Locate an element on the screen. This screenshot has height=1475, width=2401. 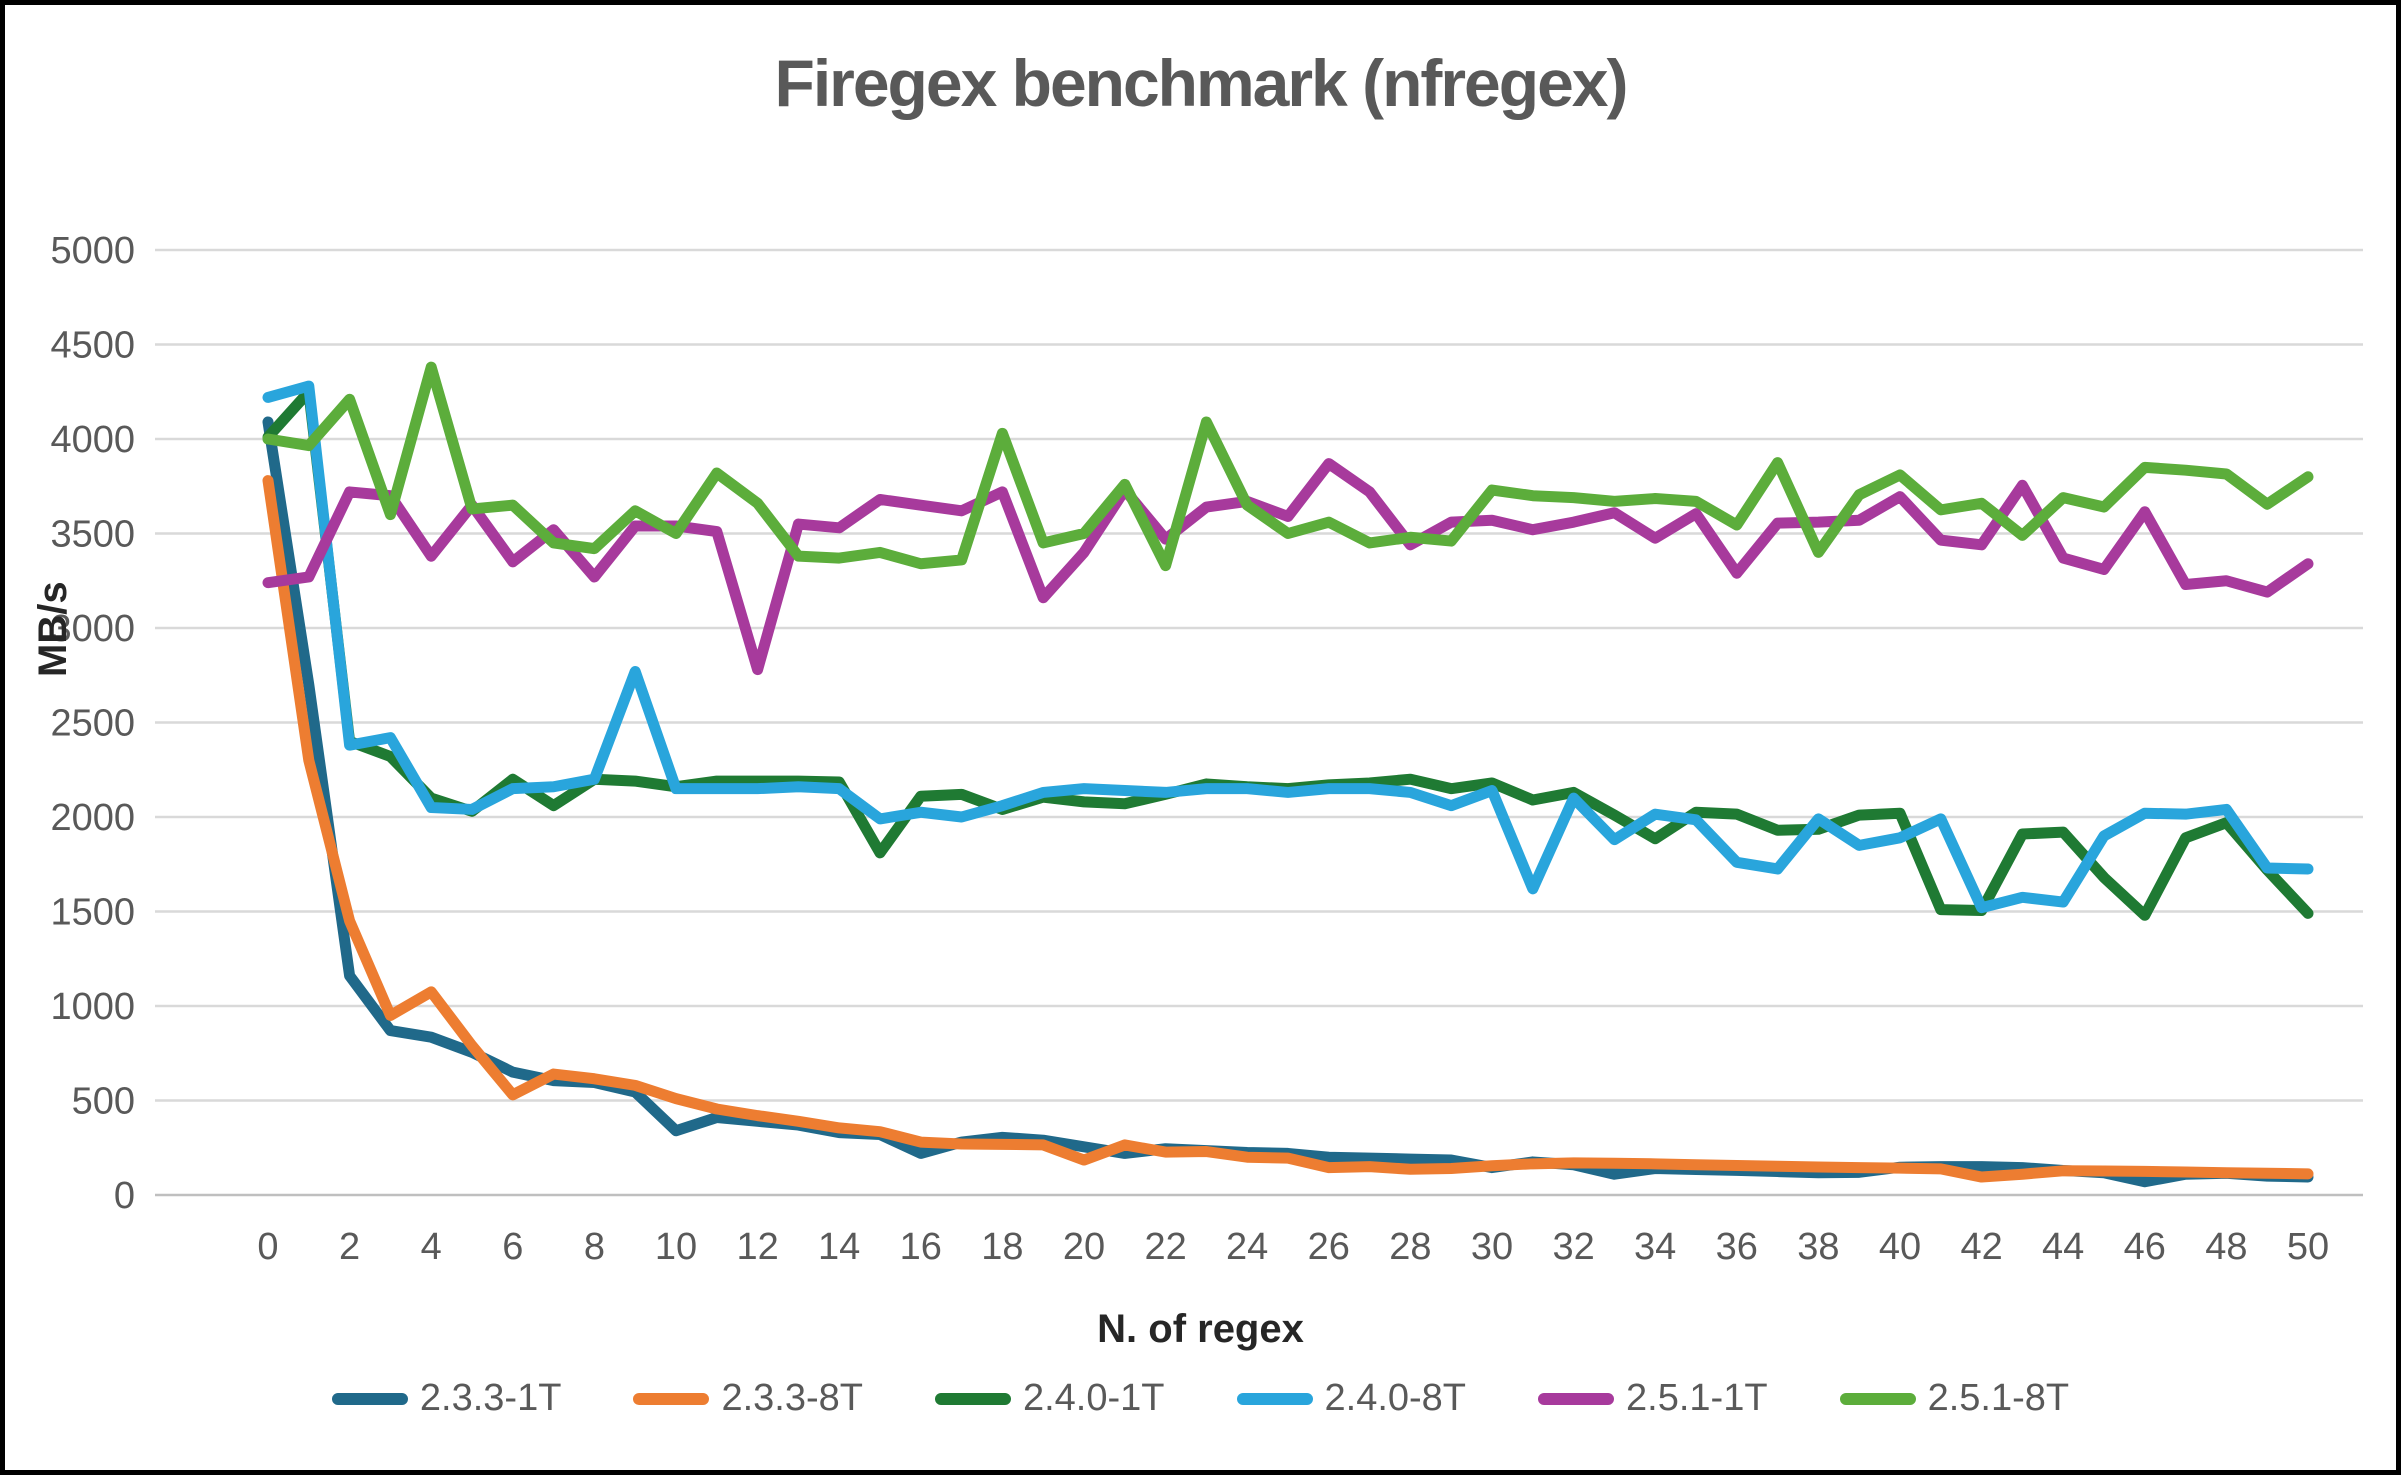
legend-label: 2.5.1-1T is located at coordinates (1697, 1398).